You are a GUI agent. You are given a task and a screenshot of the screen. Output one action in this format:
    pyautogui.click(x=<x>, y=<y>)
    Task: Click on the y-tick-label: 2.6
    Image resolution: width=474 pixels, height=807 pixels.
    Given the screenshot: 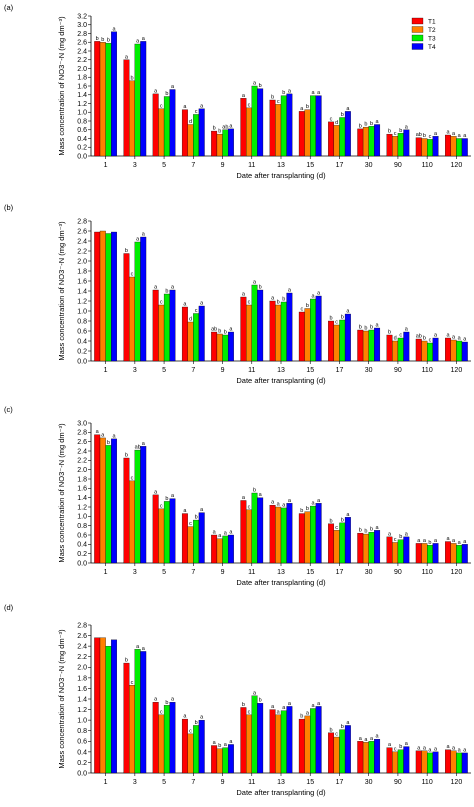 What is the action you would take?
    pyautogui.click(x=82, y=442)
    